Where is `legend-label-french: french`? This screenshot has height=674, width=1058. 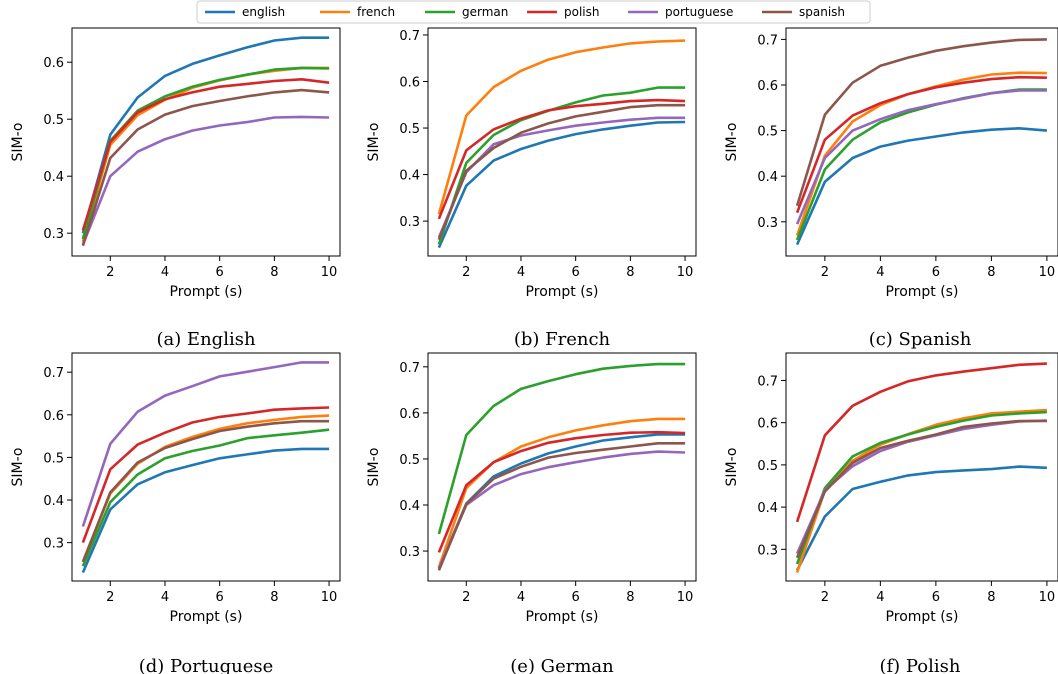 legend-label-french: french is located at coordinates (376, 12).